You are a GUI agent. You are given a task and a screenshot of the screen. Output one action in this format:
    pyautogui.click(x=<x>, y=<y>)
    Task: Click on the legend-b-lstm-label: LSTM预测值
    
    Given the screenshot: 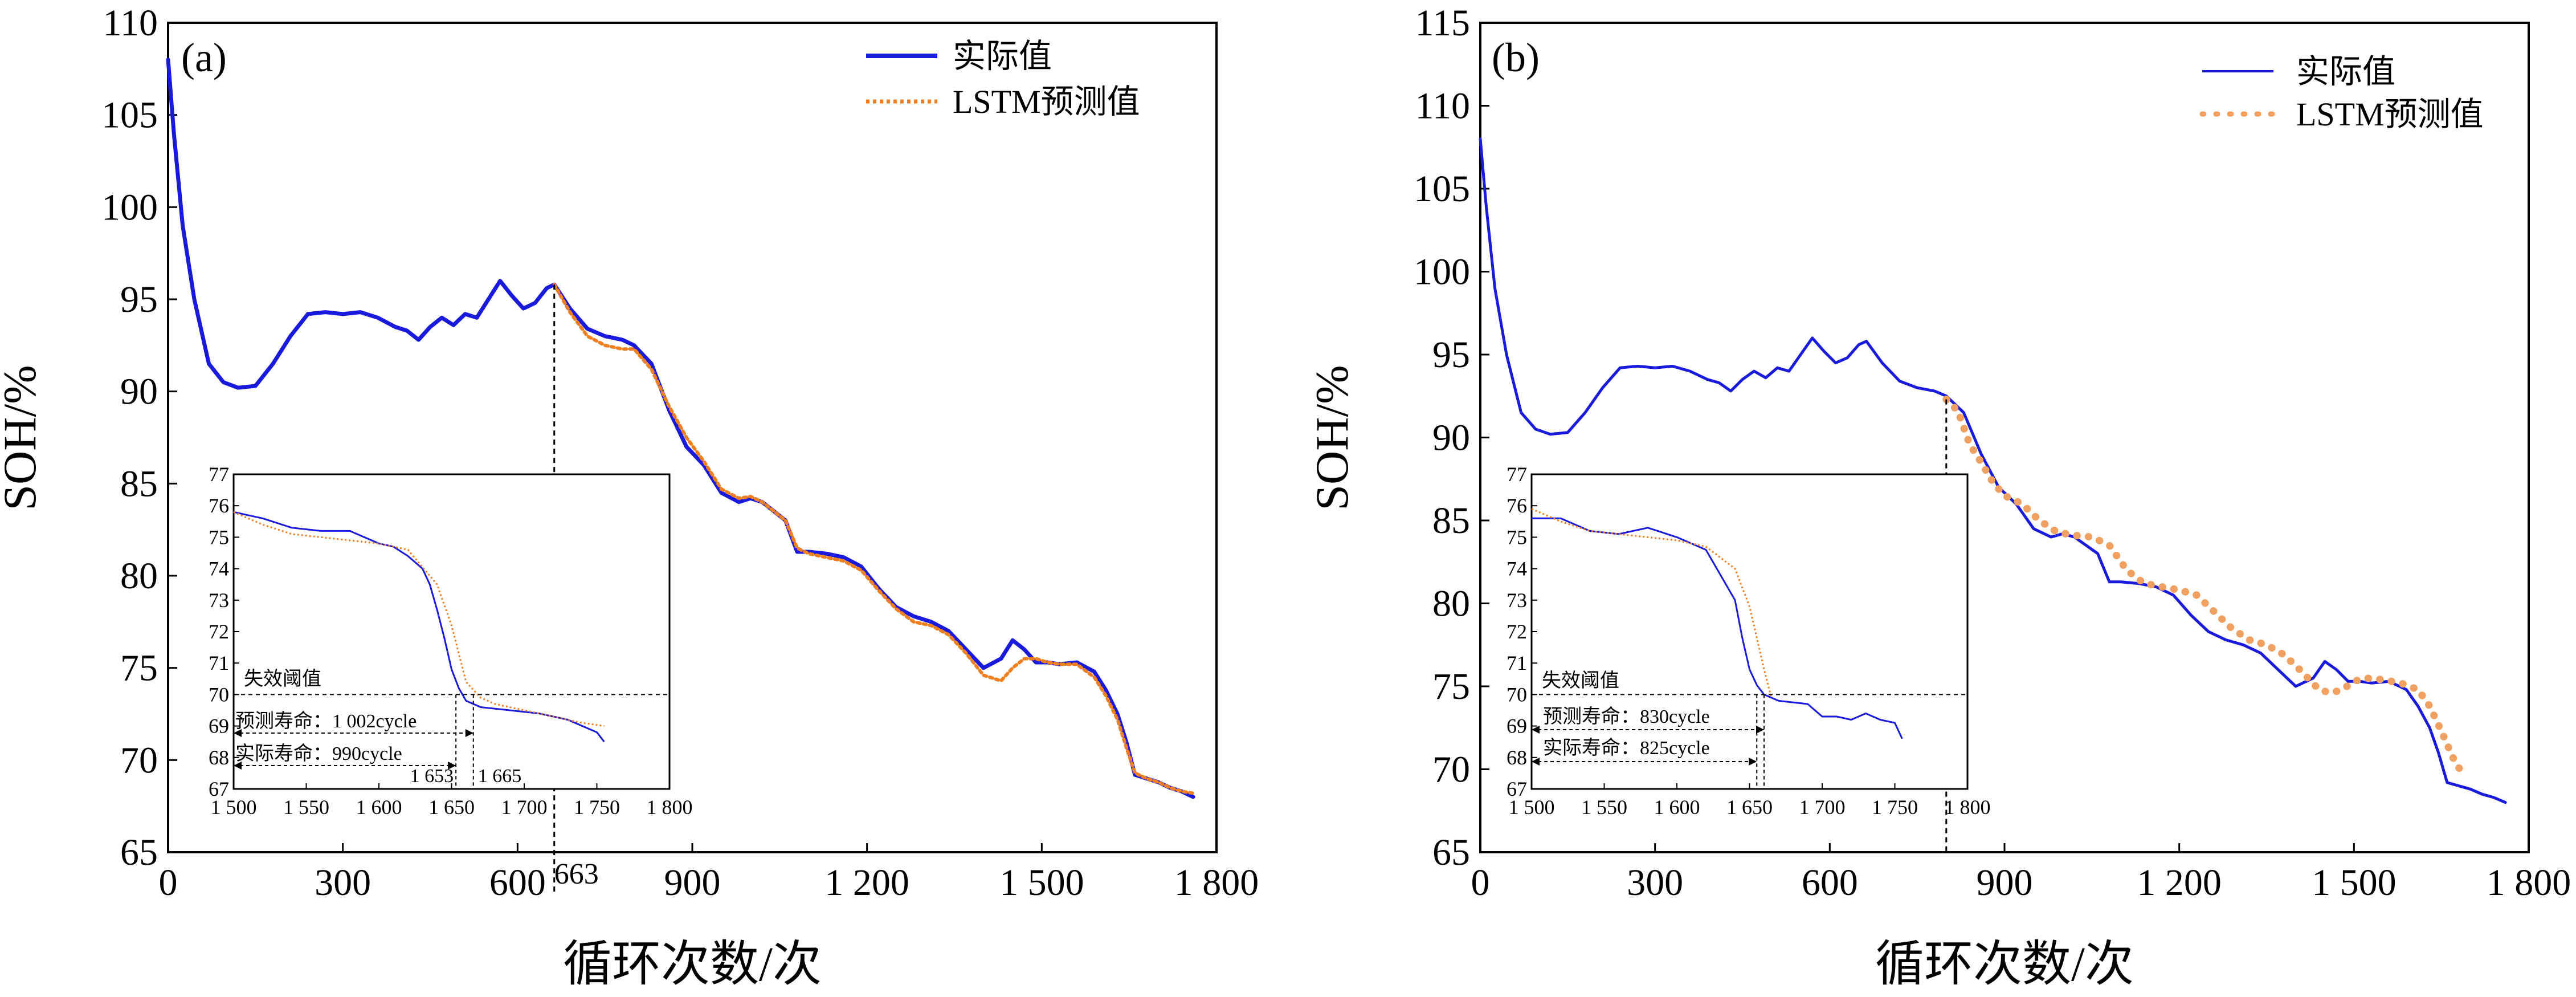 What is the action you would take?
    pyautogui.click(x=2390, y=114)
    